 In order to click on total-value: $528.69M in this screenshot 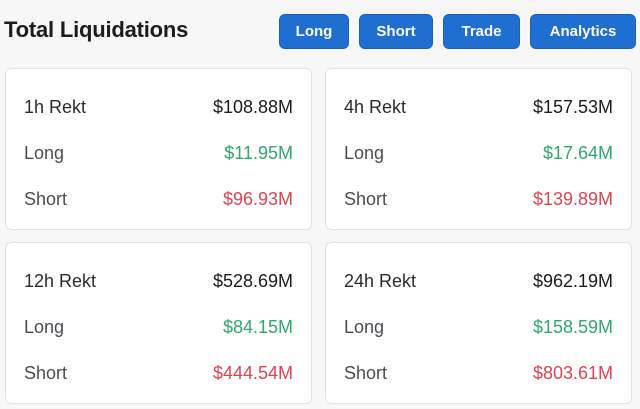, I will do `click(252, 280)`.